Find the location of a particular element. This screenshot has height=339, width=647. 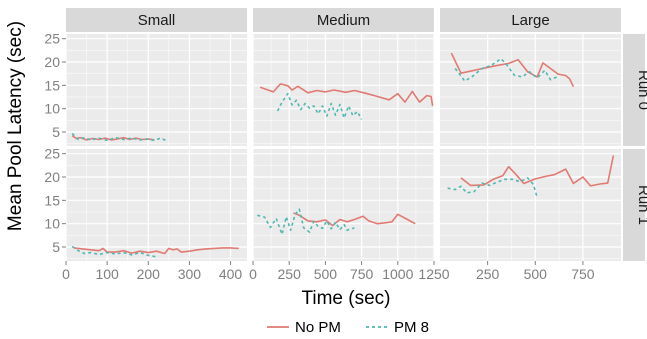

facet-label-small: Small is located at coordinates (157, 20).